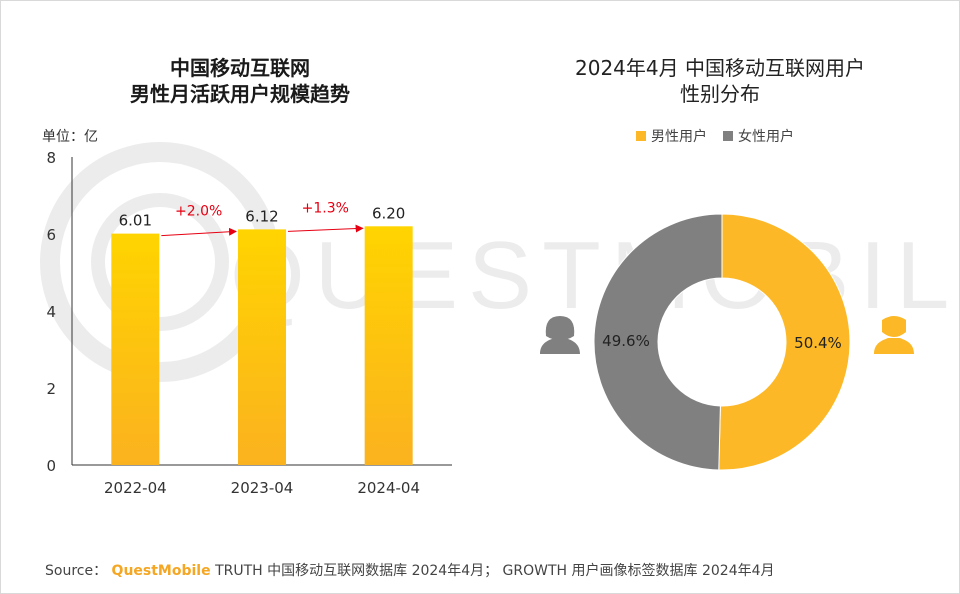 This screenshot has width=960, height=594. What do you see at coordinates (135, 221) in the screenshot?
I see `bar-value-label: 6.01` at bounding box center [135, 221].